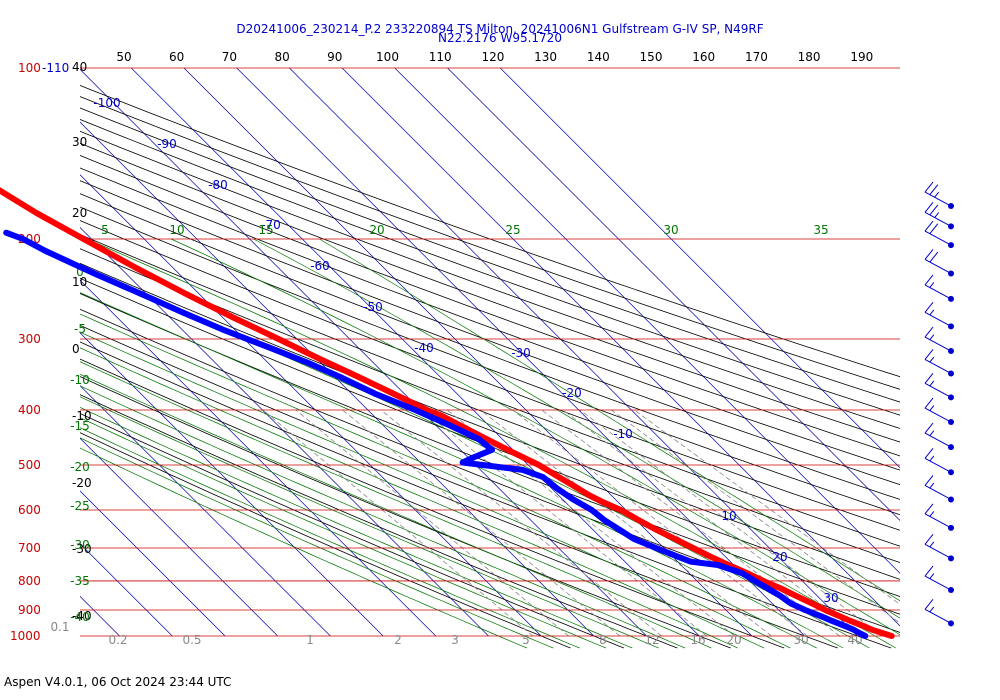 The width and height of the screenshot is (1000, 700). Describe the element at coordinates (76, 349) in the screenshot. I see `height-tick-label: 0` at that location.